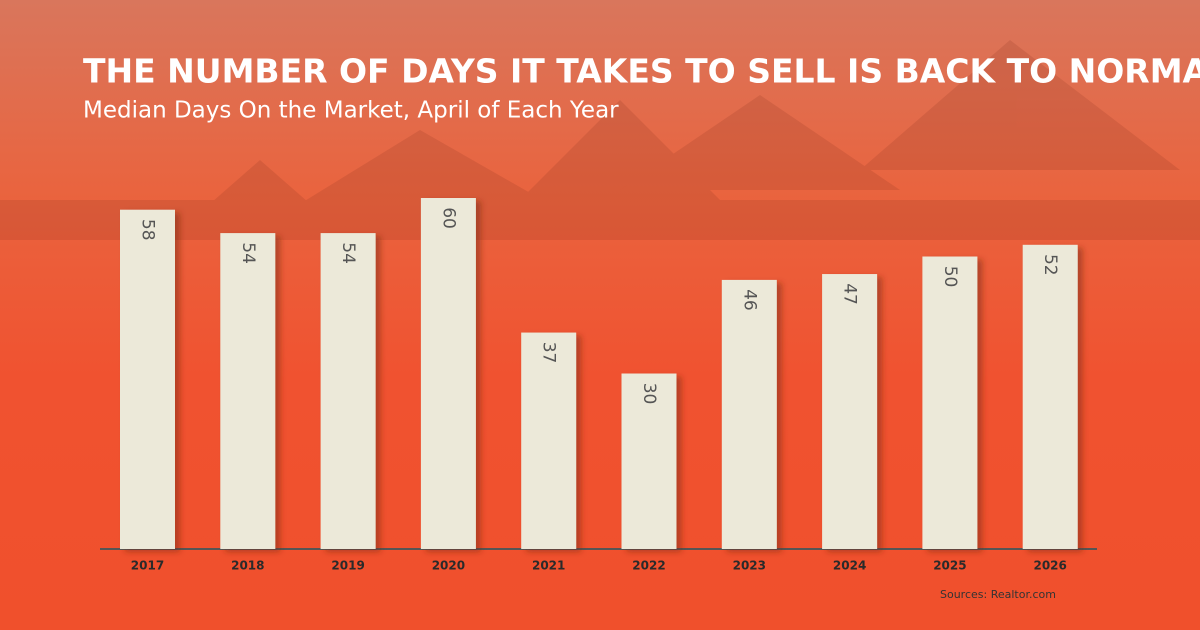 The height and width of the screenshot is (630, 1200). I want to click on x-tick-label: 2026, so click(1049, 566).